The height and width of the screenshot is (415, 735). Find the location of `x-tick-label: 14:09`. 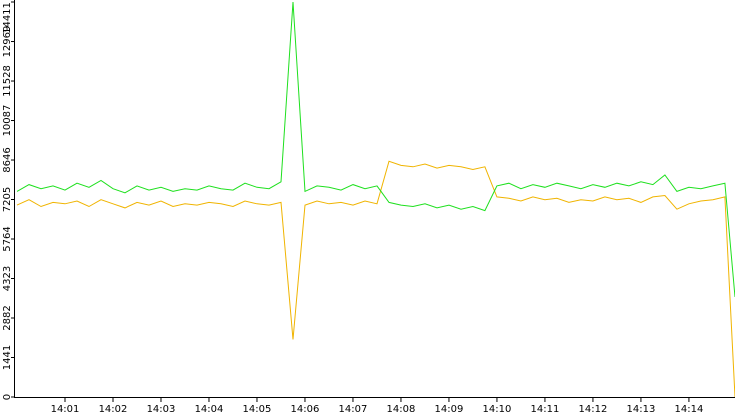

x-tick-label: 14:09 is located at coordinates (449, 409).